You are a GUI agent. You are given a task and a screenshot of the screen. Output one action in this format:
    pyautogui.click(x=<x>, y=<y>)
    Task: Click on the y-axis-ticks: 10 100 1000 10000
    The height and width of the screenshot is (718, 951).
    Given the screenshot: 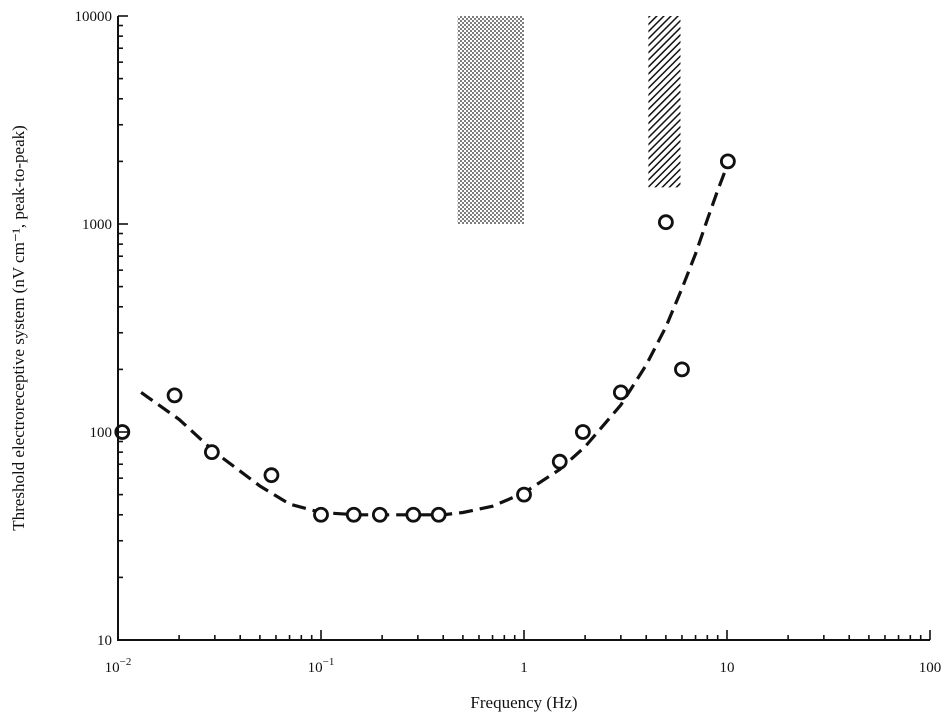 What is the action you would take?
    pyautogui.click(x=101, y=329)
    